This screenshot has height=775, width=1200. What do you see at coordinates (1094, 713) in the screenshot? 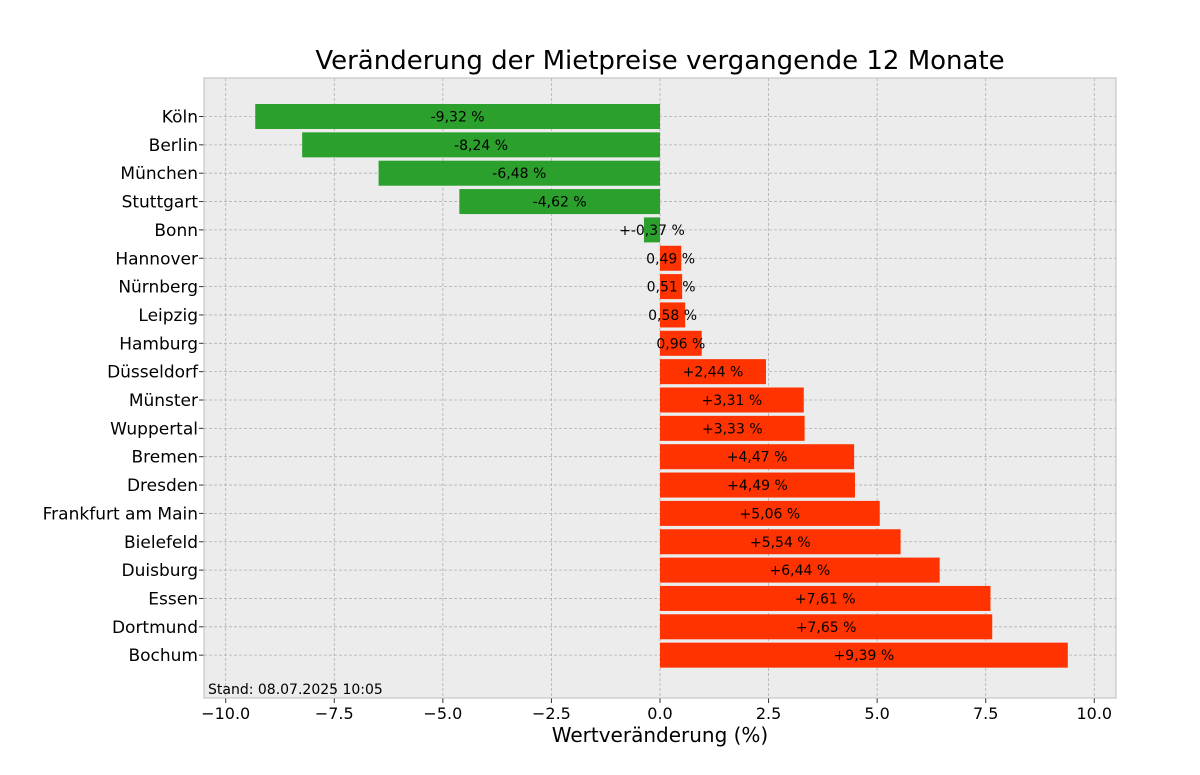
I see `x-tick-label: 10.0` at bounding box center [1094, 713].